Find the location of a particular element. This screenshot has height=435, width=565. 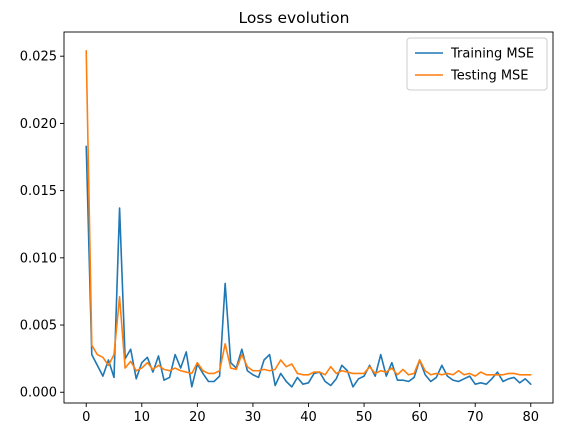

y-axis: 0.000 0.005 0.010 0.015 0.020 0.025 is located at coordinates (42, 225).